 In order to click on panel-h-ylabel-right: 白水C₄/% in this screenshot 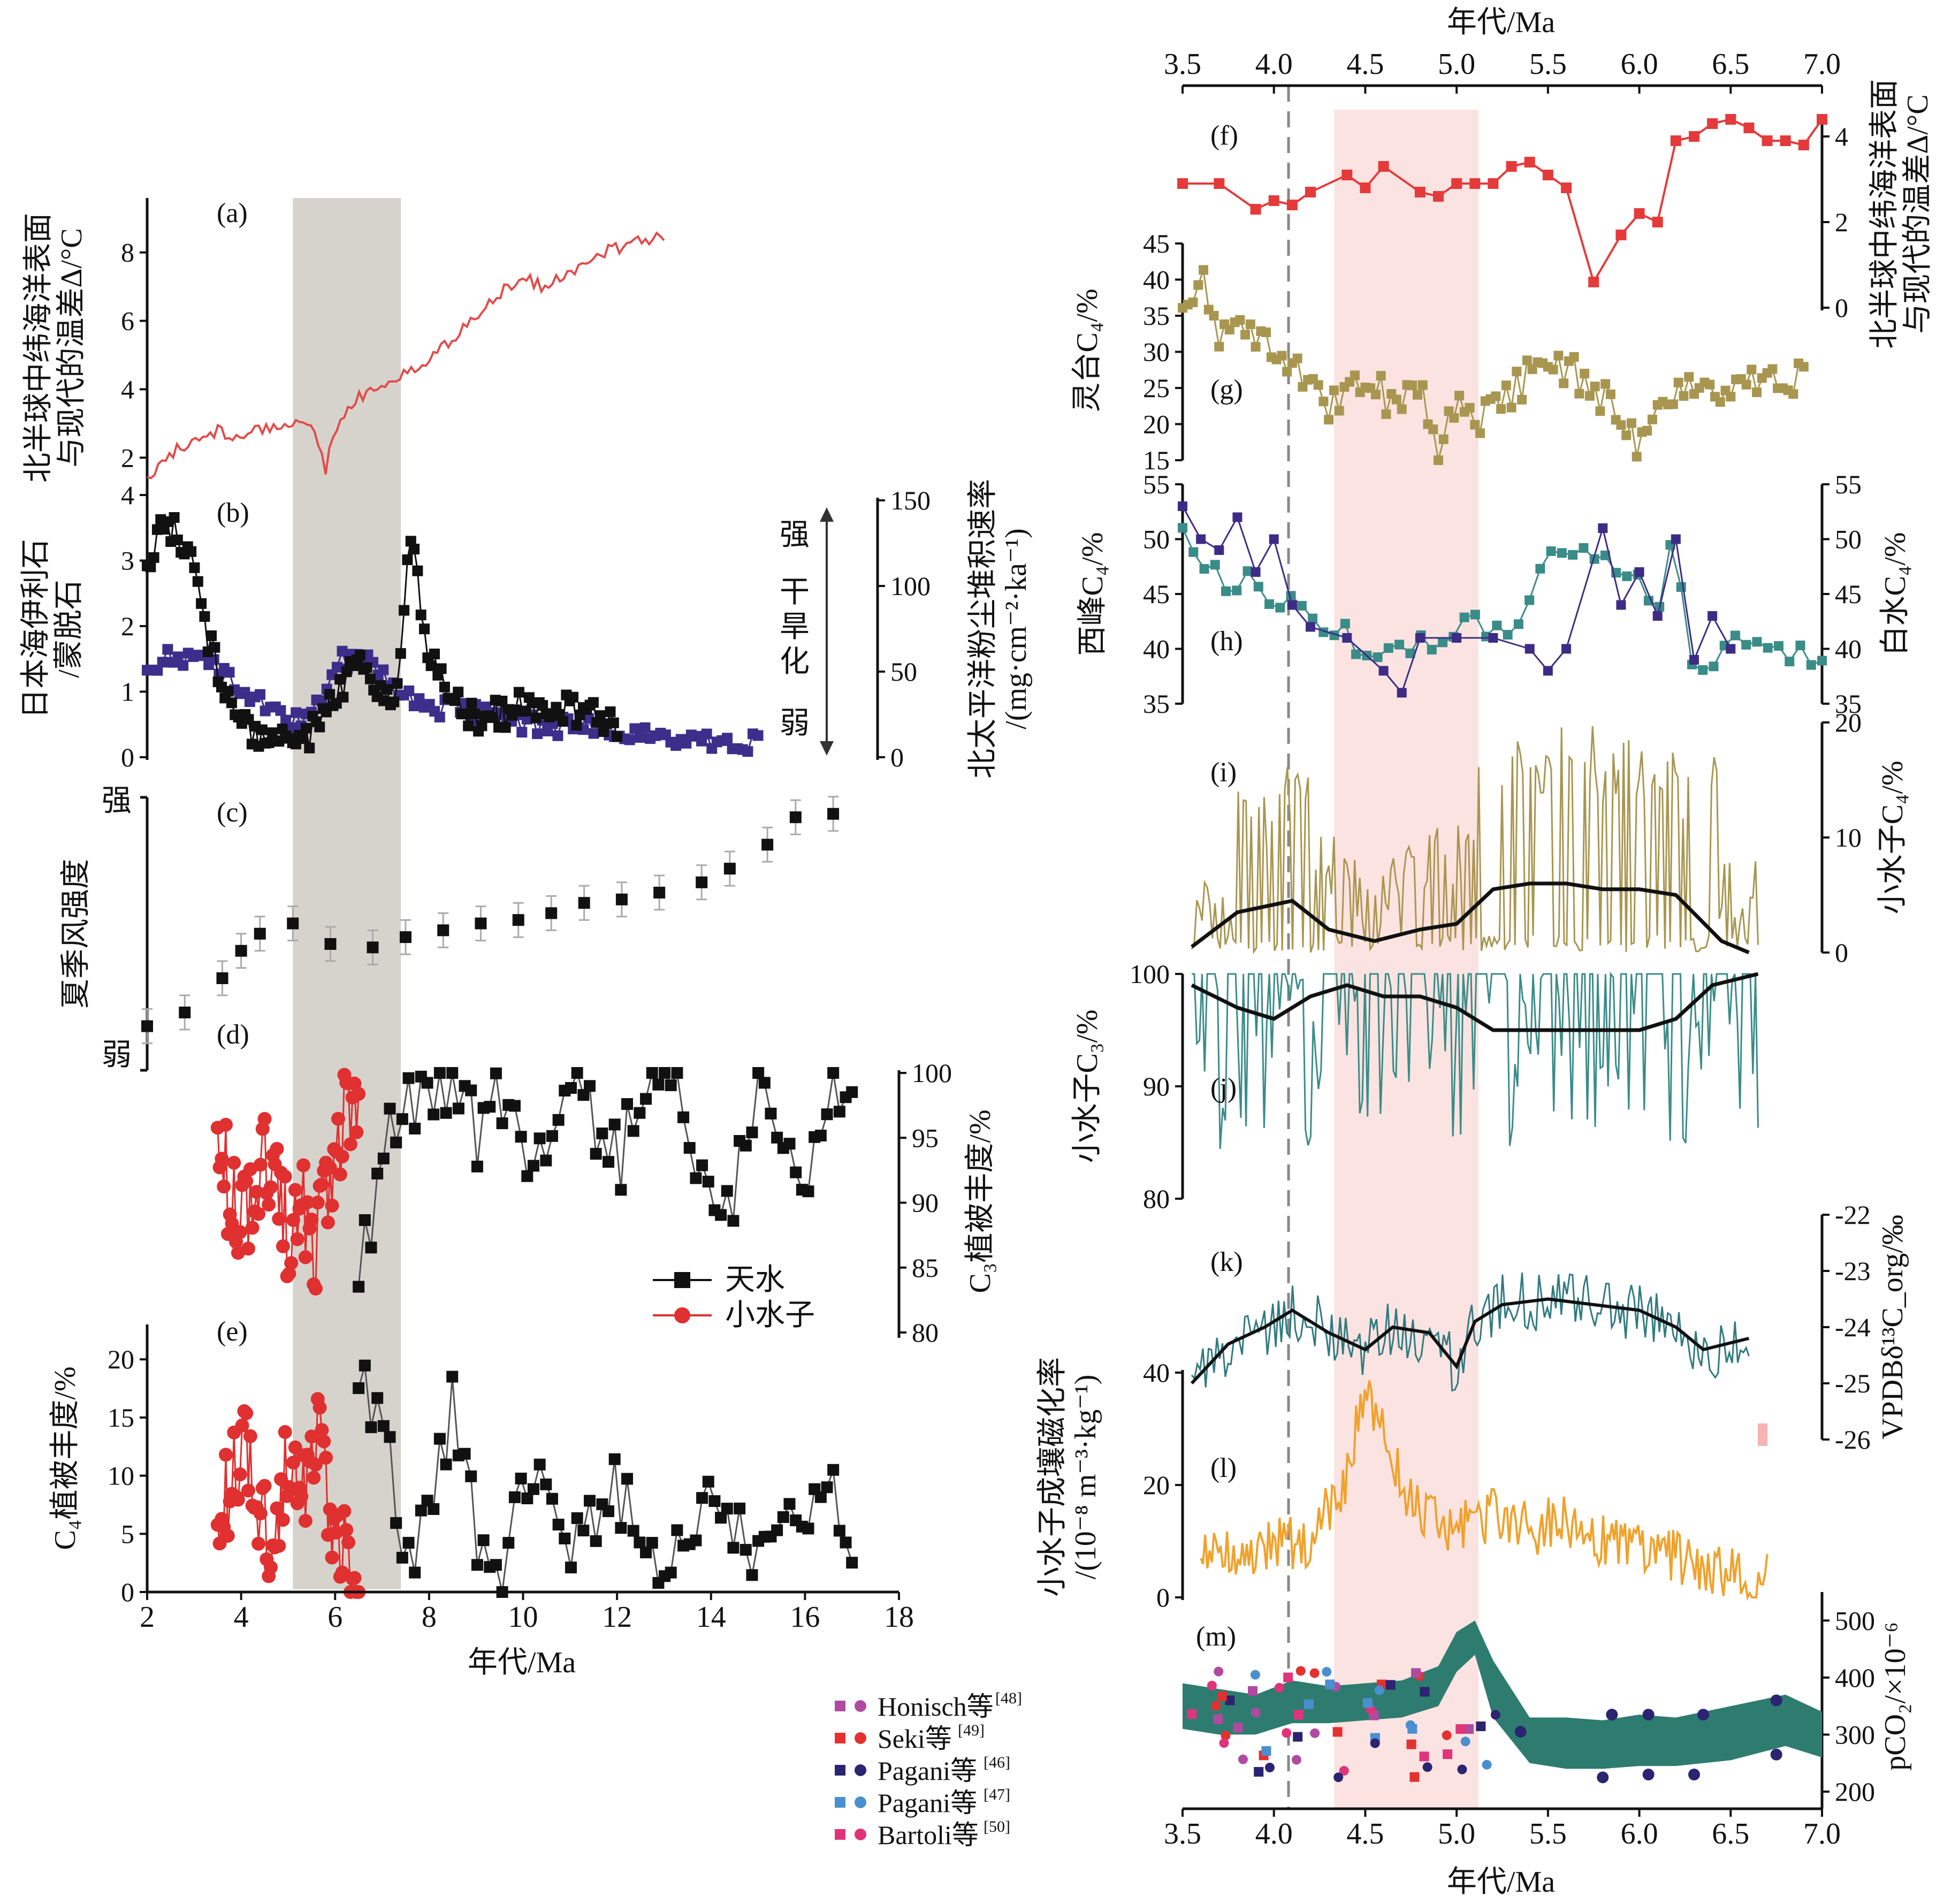, I will do `click(1895, 594)`.